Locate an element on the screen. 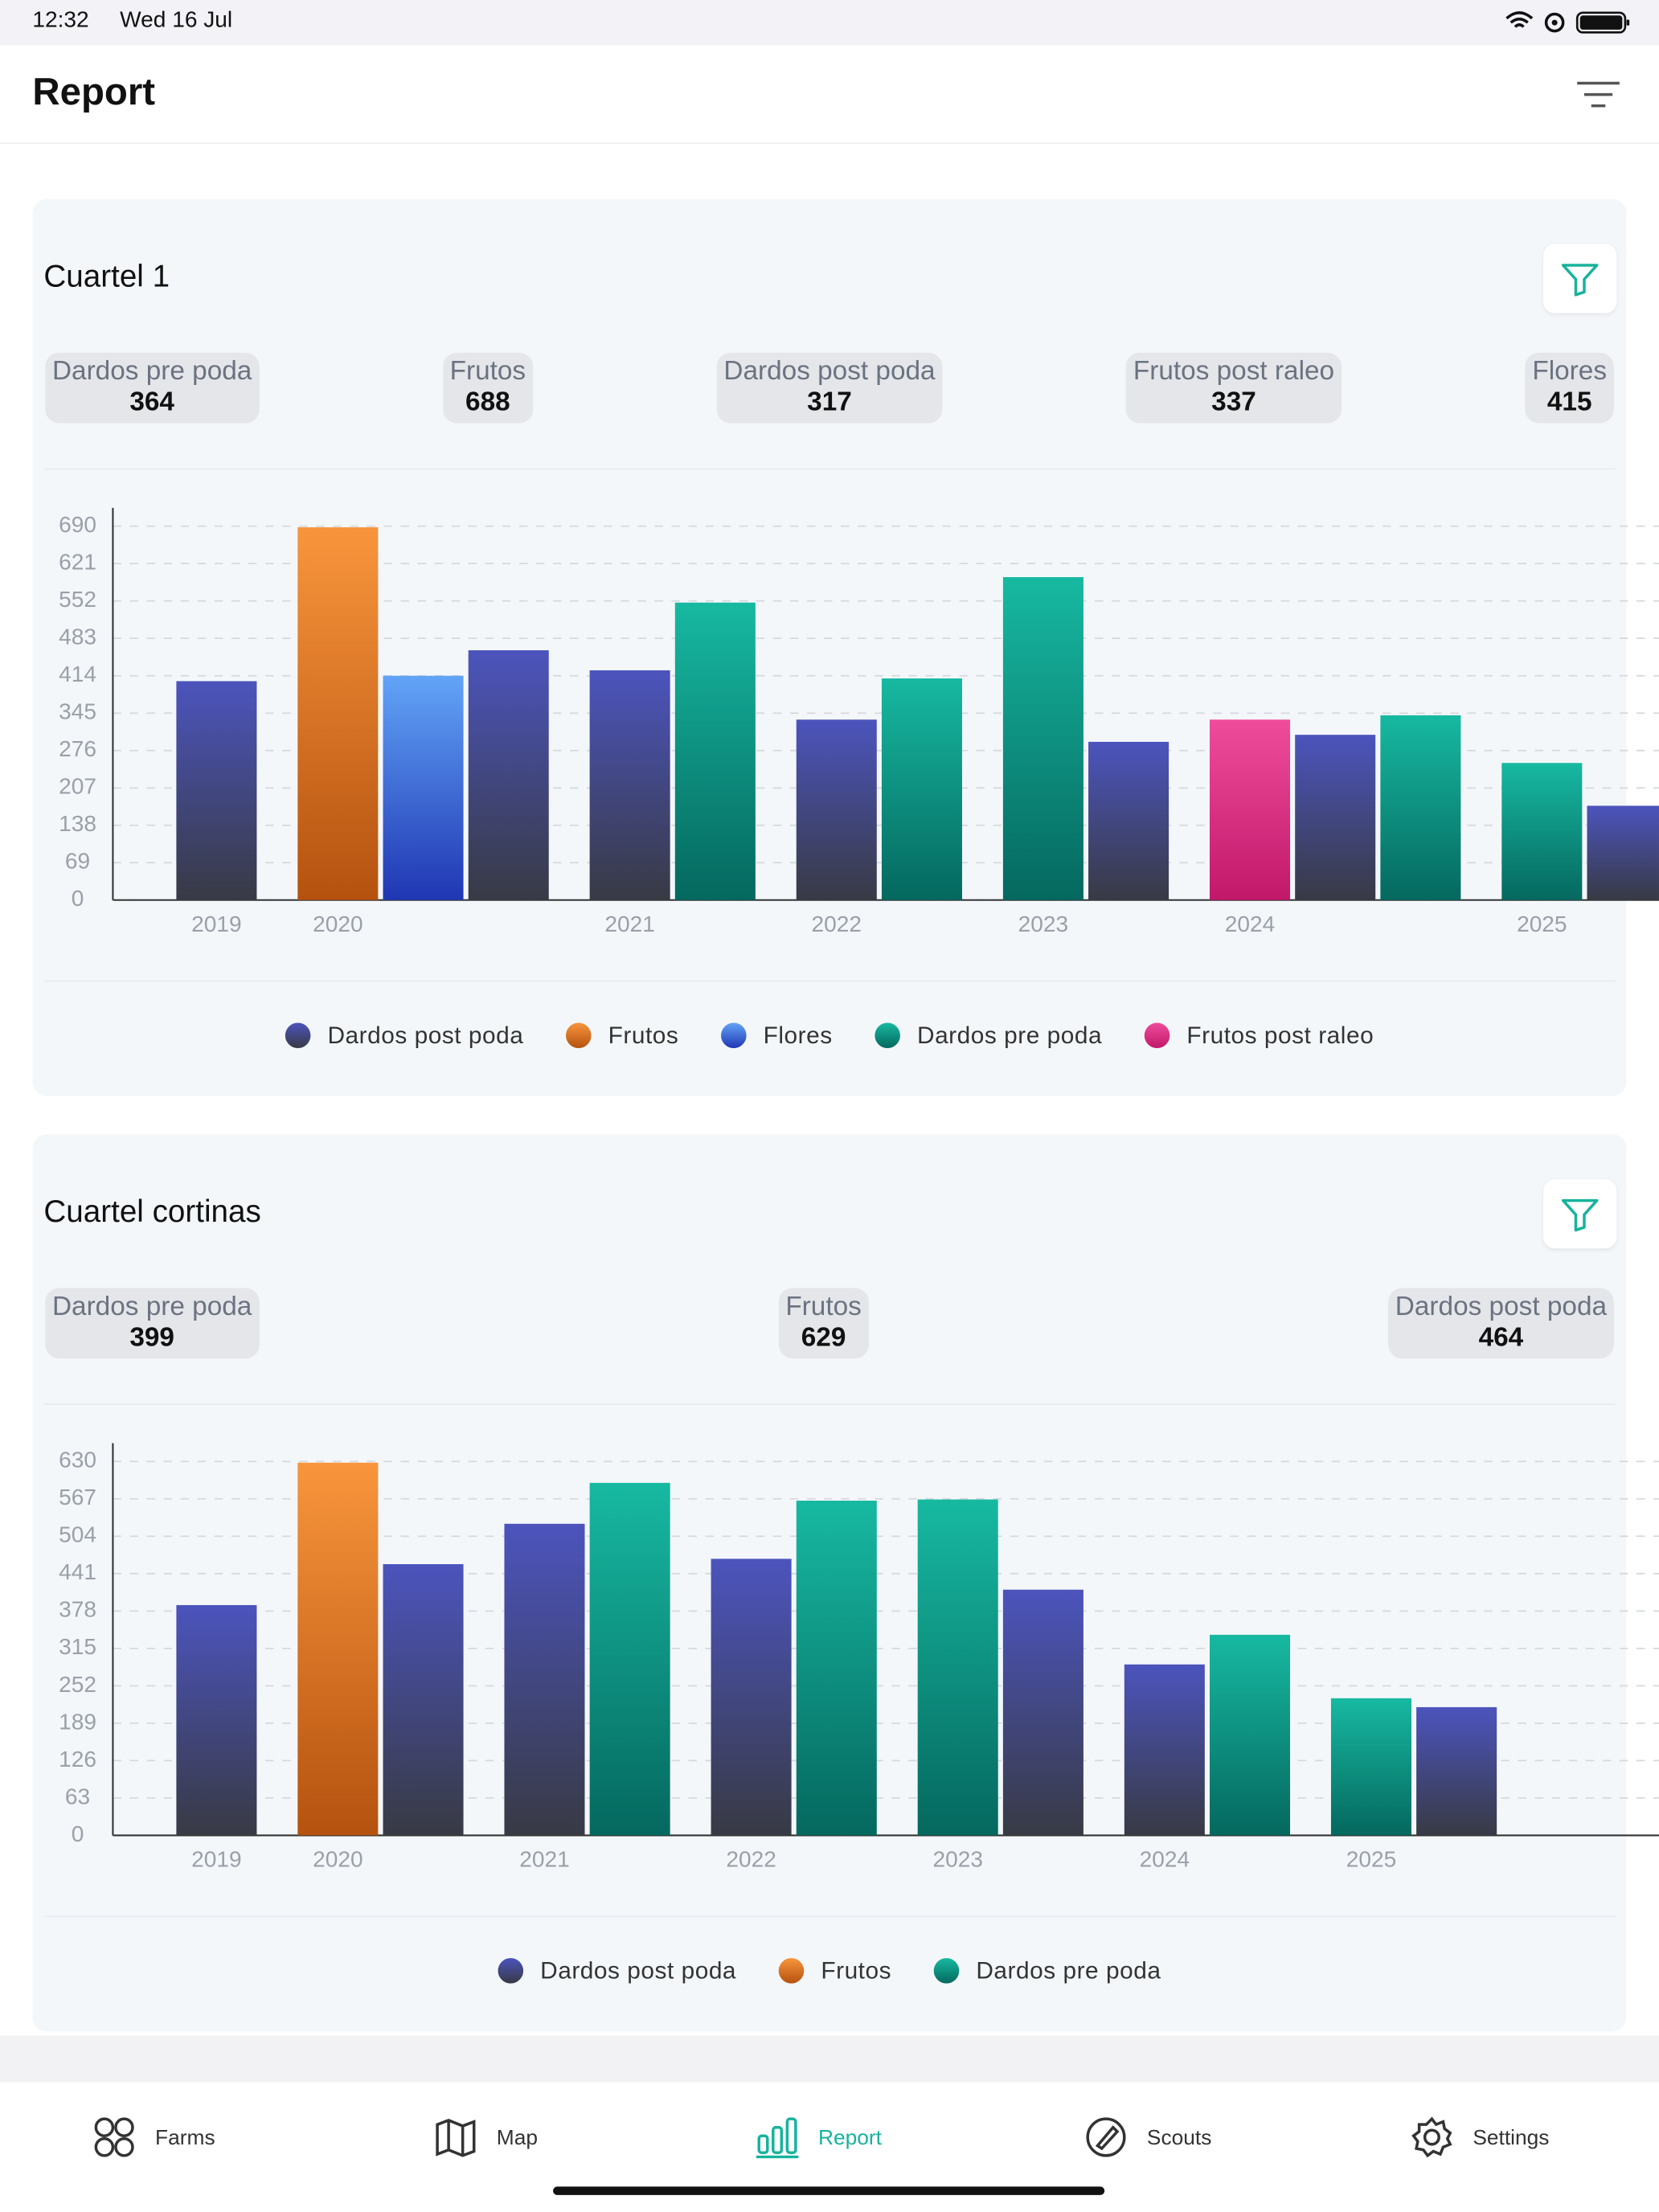 The image size is (1659, 2212). tab-active: Report is located at coordinates (819, 2137).